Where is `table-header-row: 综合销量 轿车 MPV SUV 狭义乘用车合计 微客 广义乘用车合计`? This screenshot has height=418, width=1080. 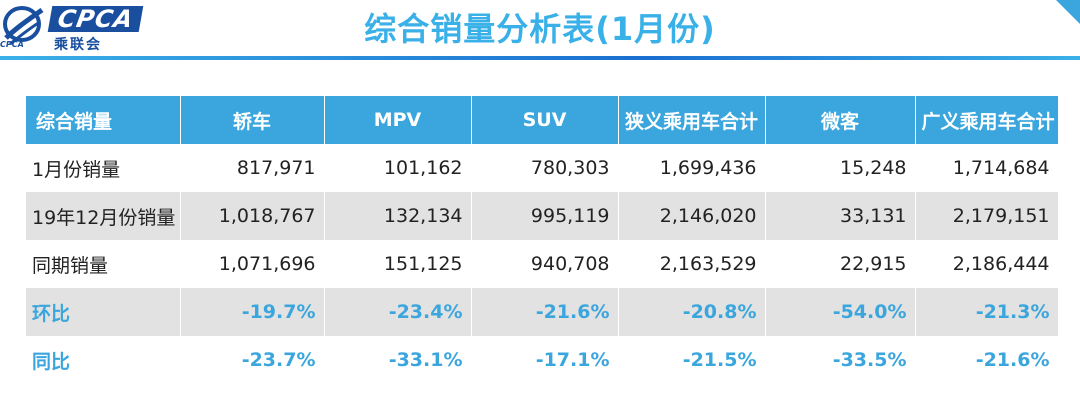
table-header-row: 综合销量 轿车 MPV SUV 狭义乘用车合计 微客 广义乘用车合计 is located at coordinates (542, 120).